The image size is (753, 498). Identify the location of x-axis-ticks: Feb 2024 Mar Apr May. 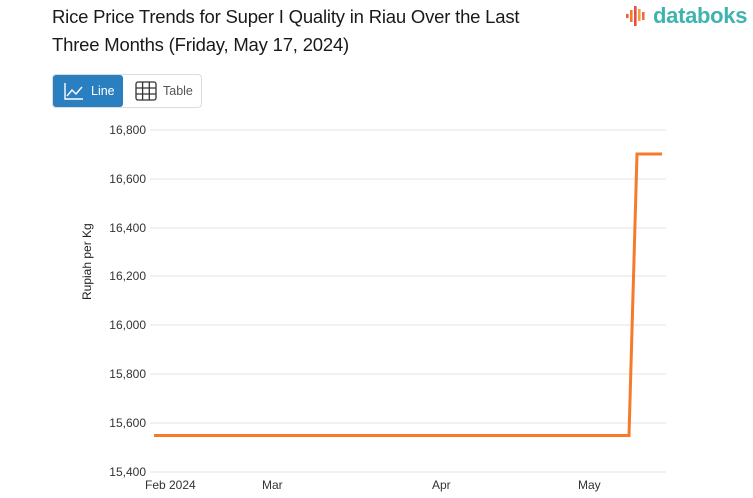
(373, 485).